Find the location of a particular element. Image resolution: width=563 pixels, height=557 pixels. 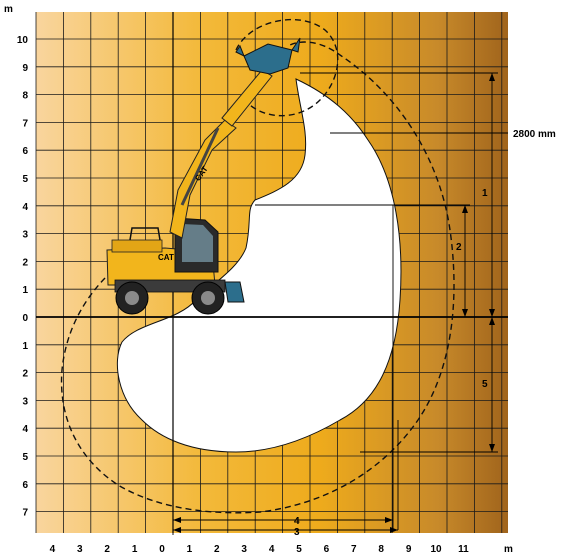

x-tick-label: 7 is located at coordinates (354, 549).